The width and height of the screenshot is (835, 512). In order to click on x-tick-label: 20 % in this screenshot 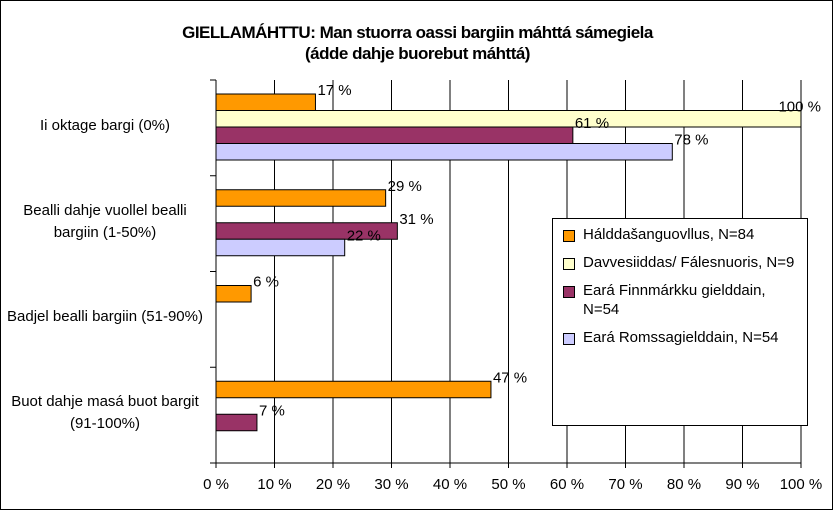, I will do `click(333, 484)`.